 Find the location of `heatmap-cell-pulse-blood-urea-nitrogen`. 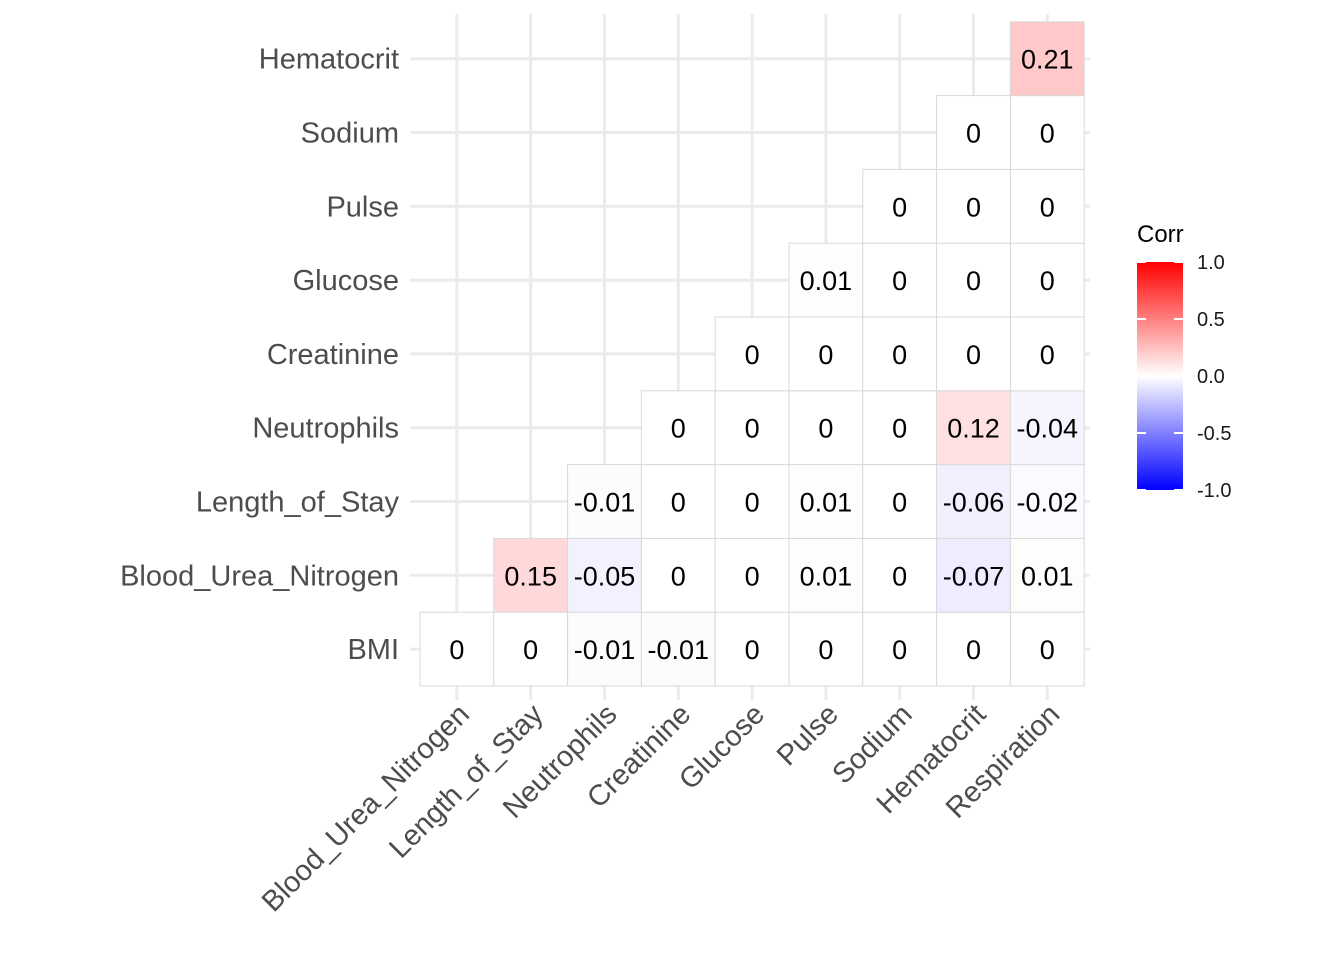

heatmap-cell-pulse-blood-urea-nitrogen is located at coordinates (826, 575).